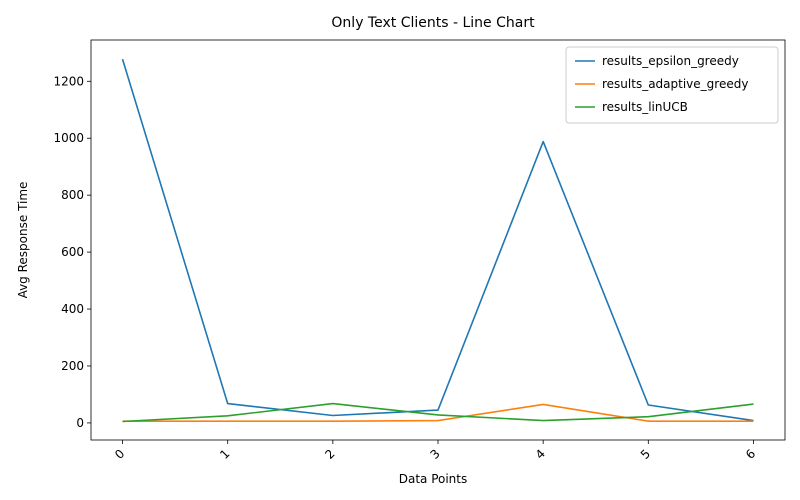 The width and height of the screenshot is (800, 500). What do you see at coordinates (750, 454) in the screenshot?
I see `x-tick-label: 6` at bounding box center [750, 454].